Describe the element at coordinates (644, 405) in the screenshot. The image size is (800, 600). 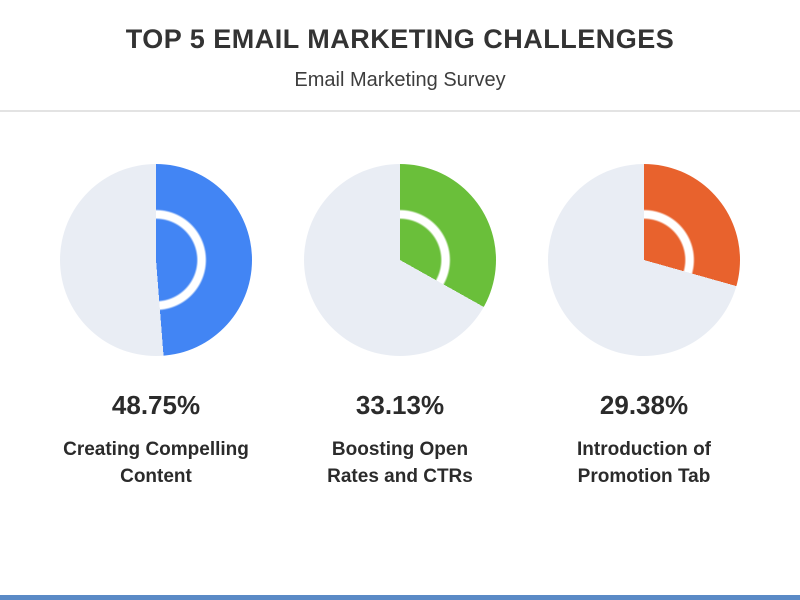
I see `percentage-label: 29.38%` at that location.